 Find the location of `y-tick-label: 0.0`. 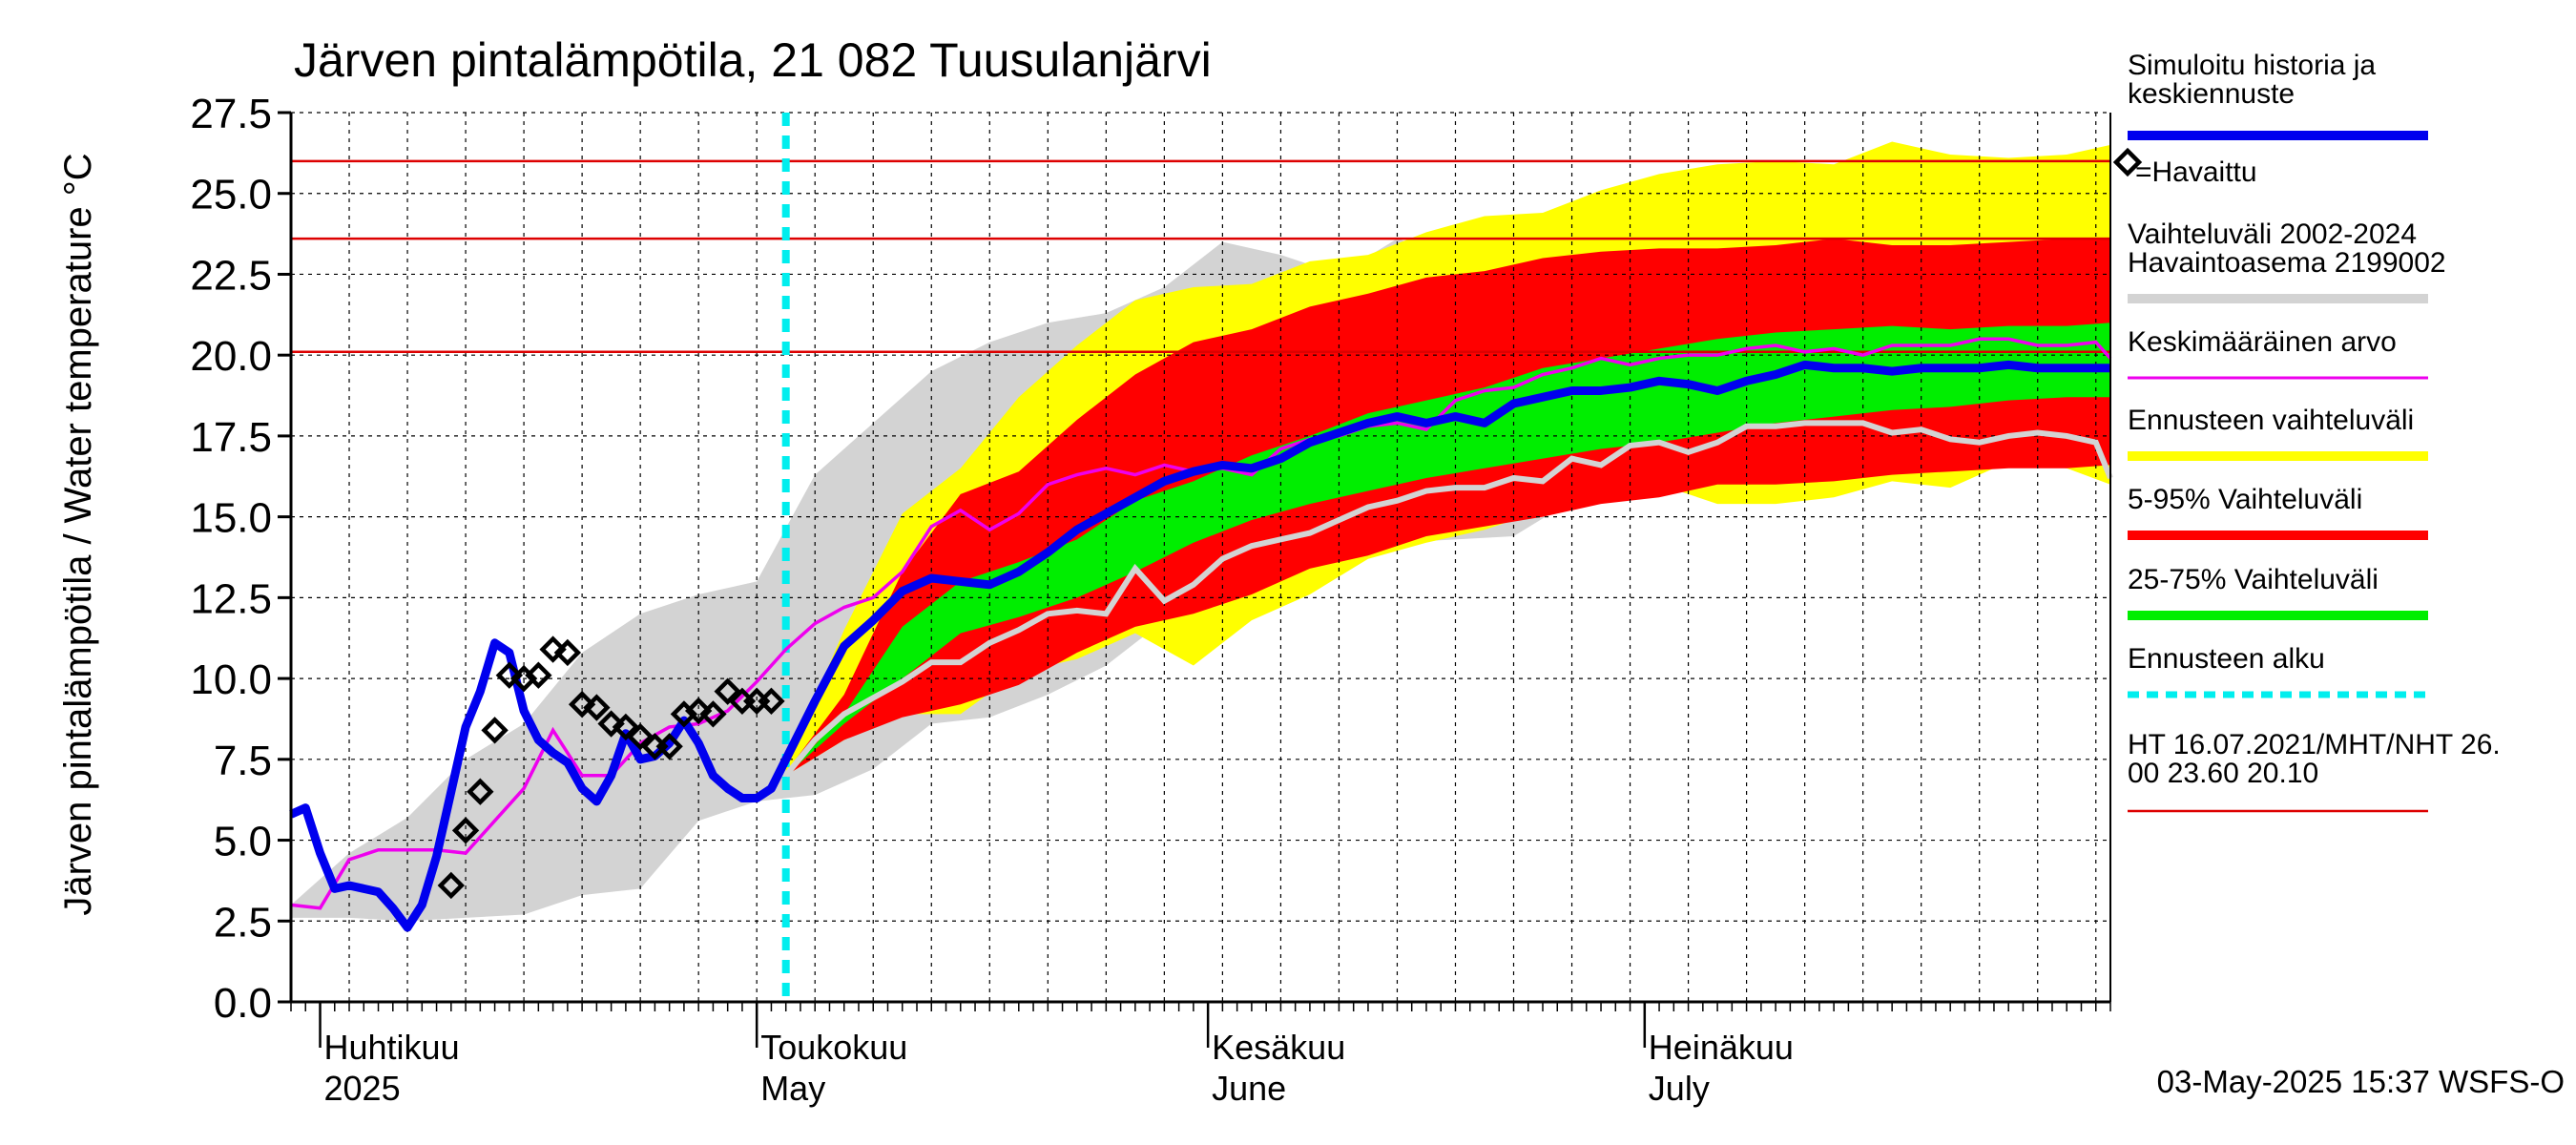

y-tick-label: 0.0 is located at coordinates (243, 1004).